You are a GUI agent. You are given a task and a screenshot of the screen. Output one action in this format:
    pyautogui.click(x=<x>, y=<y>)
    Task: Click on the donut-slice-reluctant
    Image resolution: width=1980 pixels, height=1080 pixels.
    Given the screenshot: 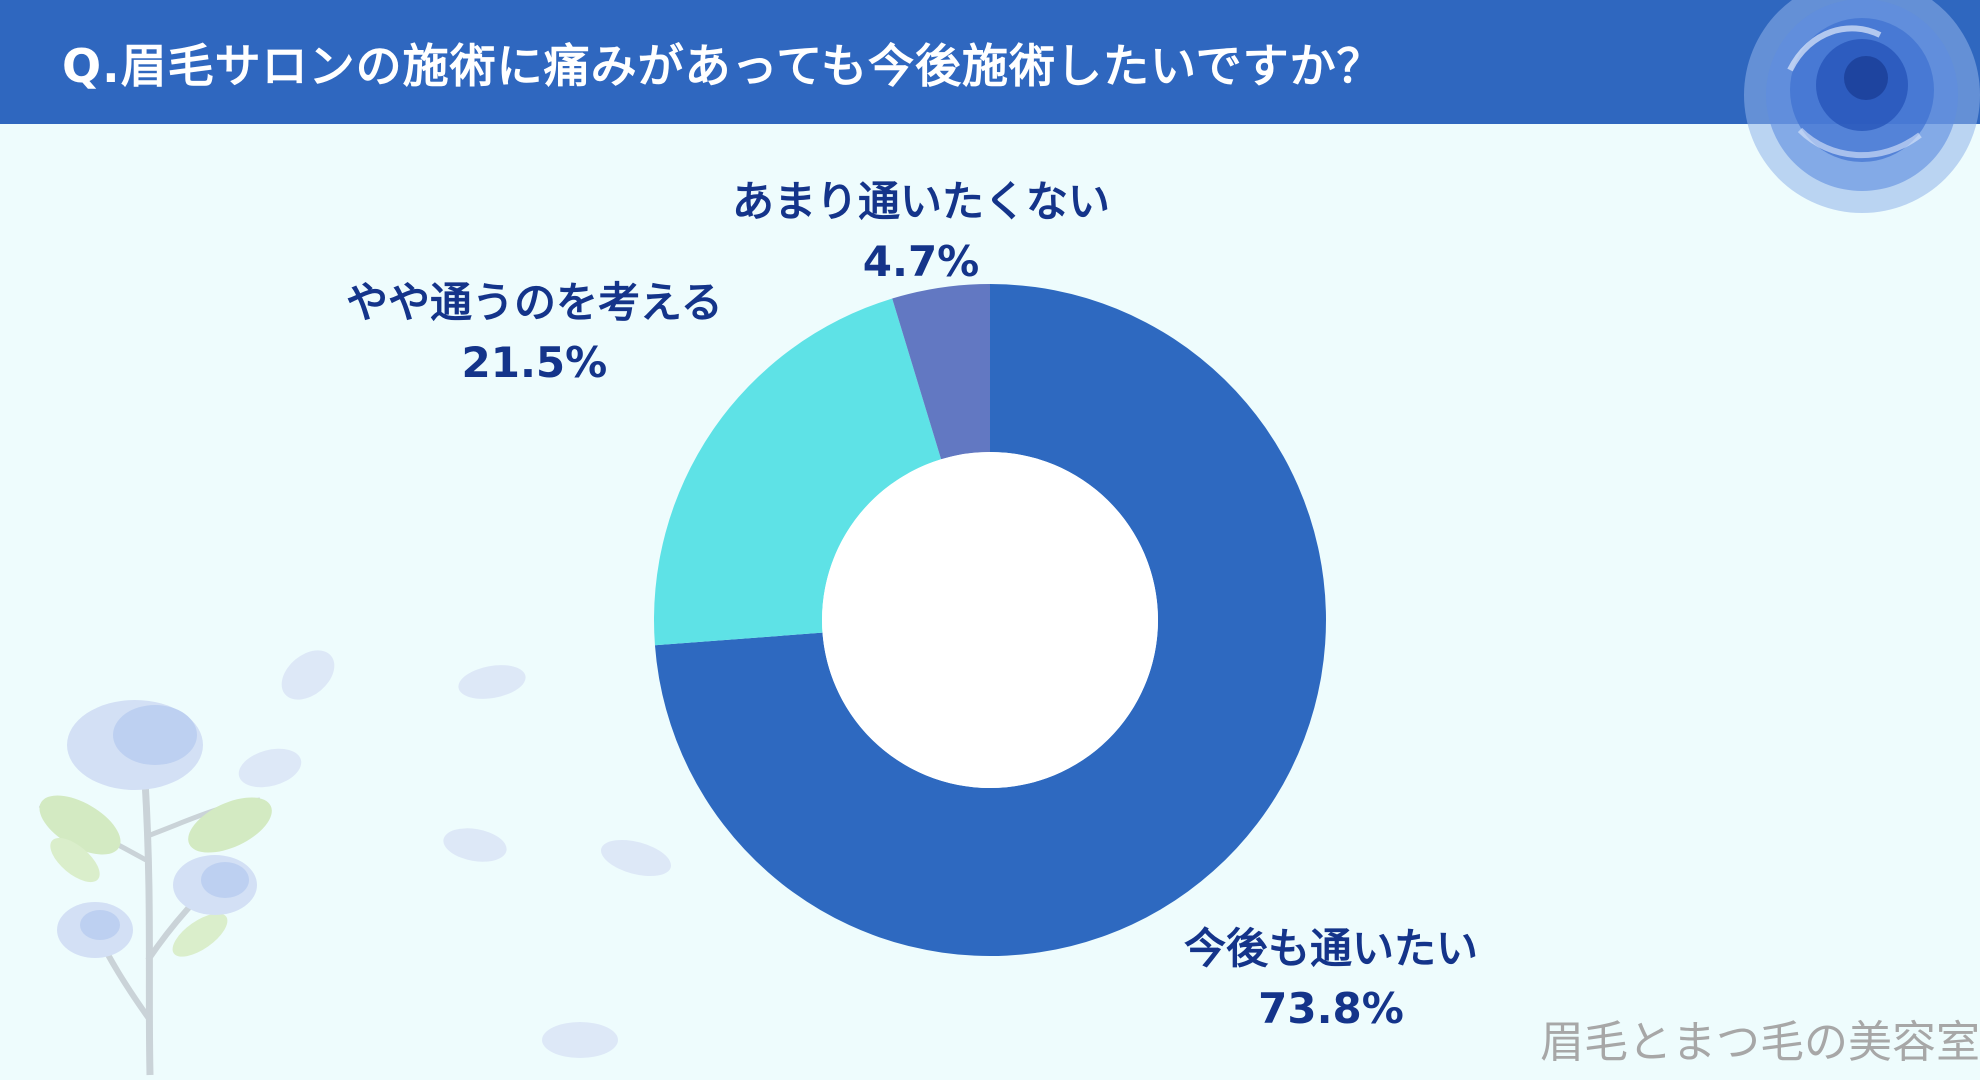 What is the action you would take?
    pyautogui.click(x=941, y=372)
    